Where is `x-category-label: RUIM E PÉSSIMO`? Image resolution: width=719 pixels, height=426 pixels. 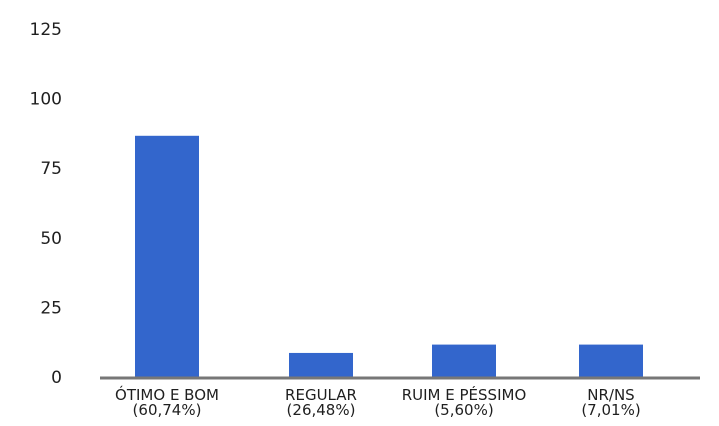 x-category-label: RUIM E PÉSSIMO is located at coordinates (464, 394).